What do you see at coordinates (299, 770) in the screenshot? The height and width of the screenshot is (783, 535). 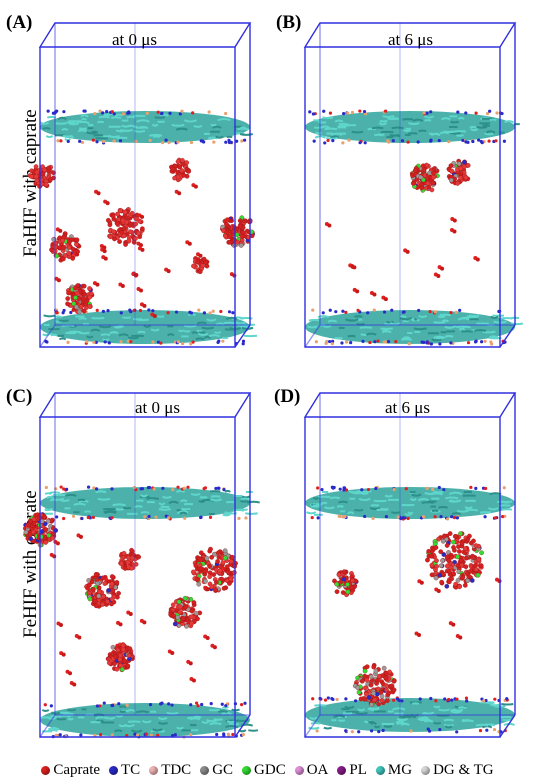 I see `orchid-sphere-icon` at bounding box center [299, 770].